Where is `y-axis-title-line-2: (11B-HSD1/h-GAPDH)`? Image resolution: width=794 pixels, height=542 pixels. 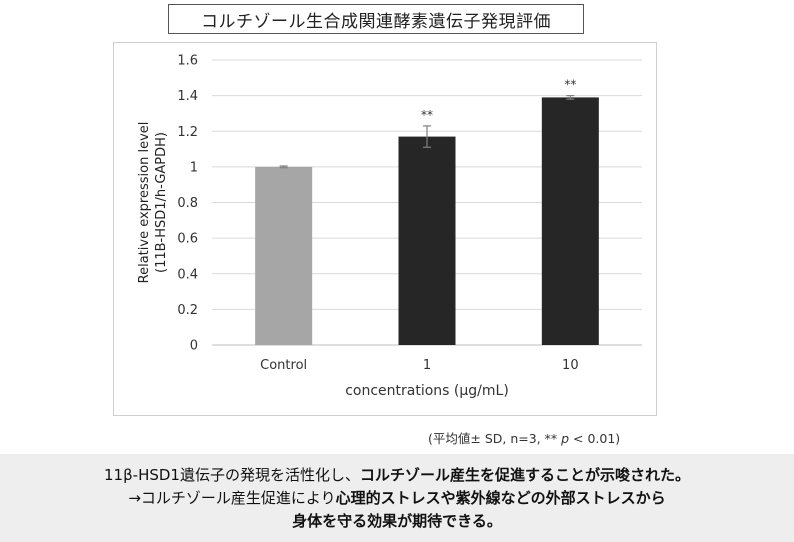
y-axis-title-line-2: (11B-HSD1/h-GAPDH) is located at coordinates (161, 202).